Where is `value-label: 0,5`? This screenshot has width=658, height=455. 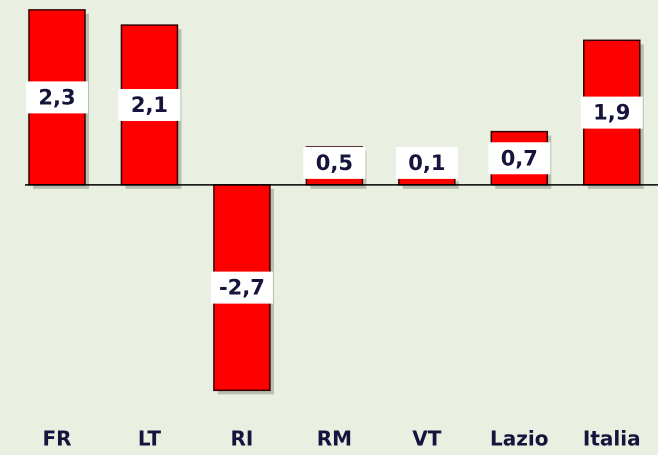 value-label: 0,5 is located at coordinates (334, 163).